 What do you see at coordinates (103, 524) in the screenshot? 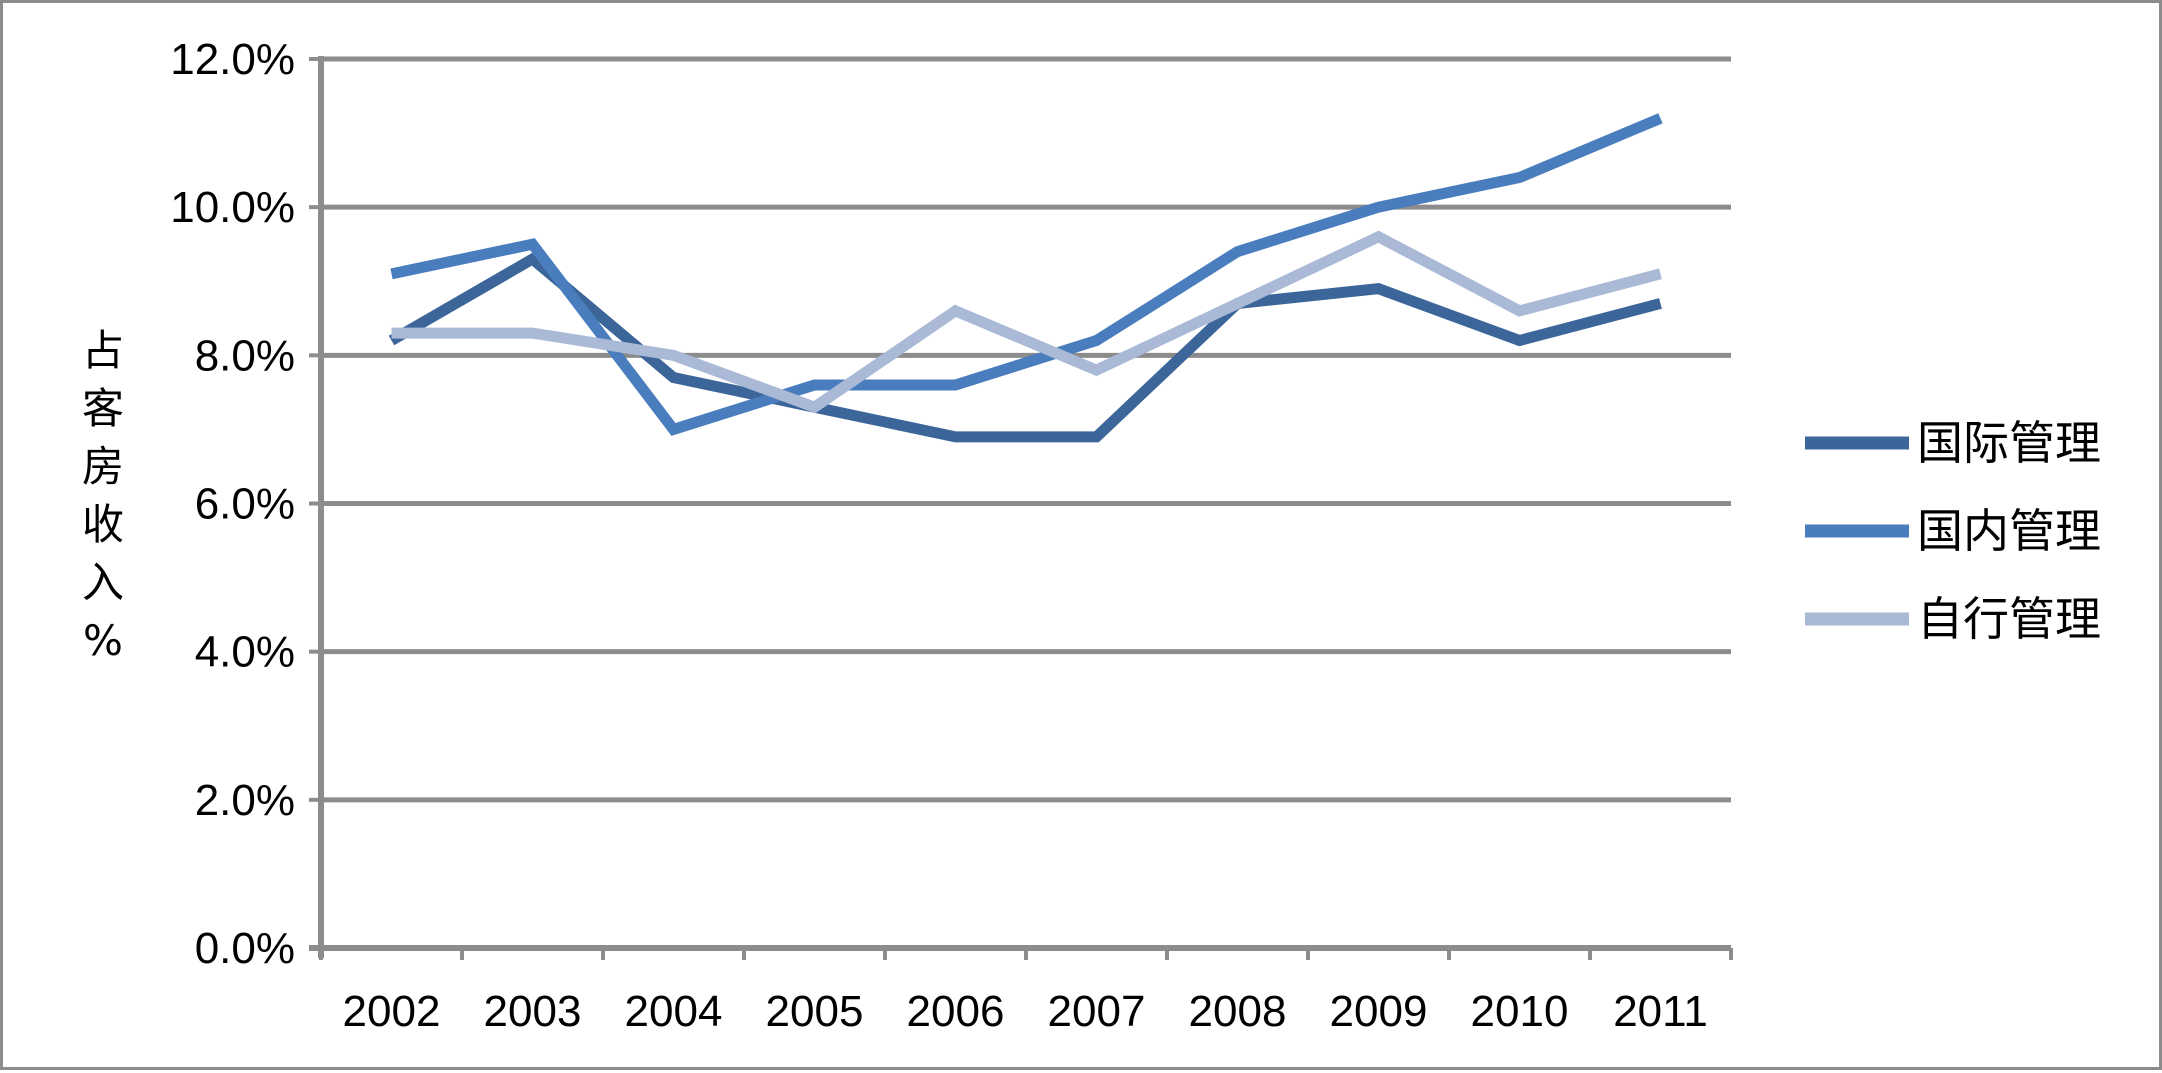
I see `y-axis-label-char: 收` at bounding box center [103, 524].